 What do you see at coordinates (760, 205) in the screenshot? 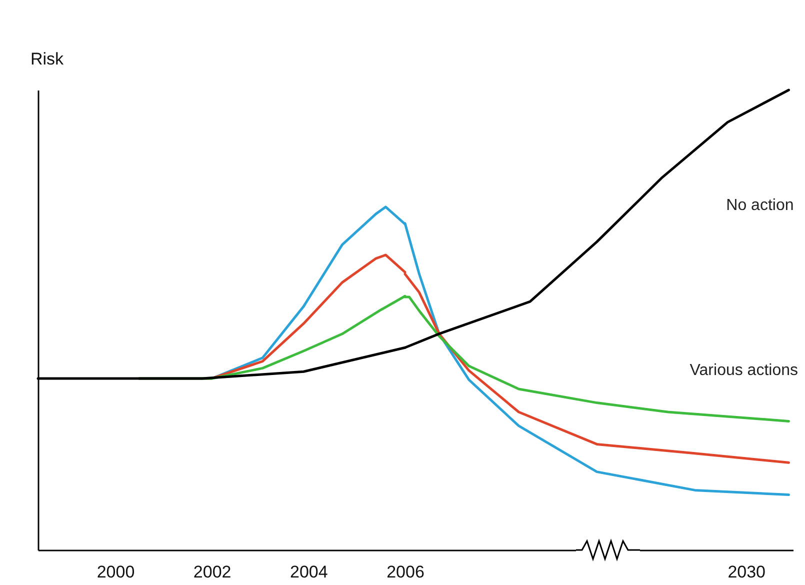
I see `text: No action` at bounding box center [760, 205].